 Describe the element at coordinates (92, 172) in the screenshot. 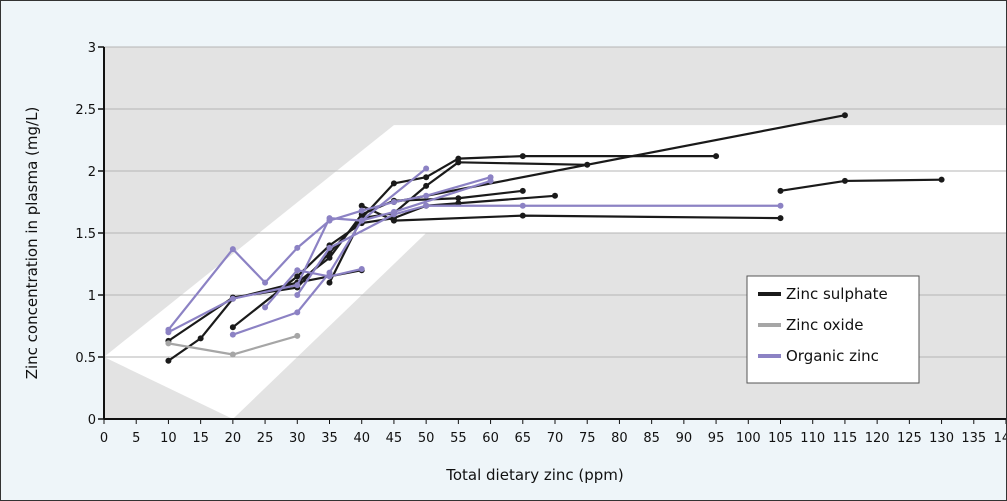

I see `y-tick-label: 2` at that location.